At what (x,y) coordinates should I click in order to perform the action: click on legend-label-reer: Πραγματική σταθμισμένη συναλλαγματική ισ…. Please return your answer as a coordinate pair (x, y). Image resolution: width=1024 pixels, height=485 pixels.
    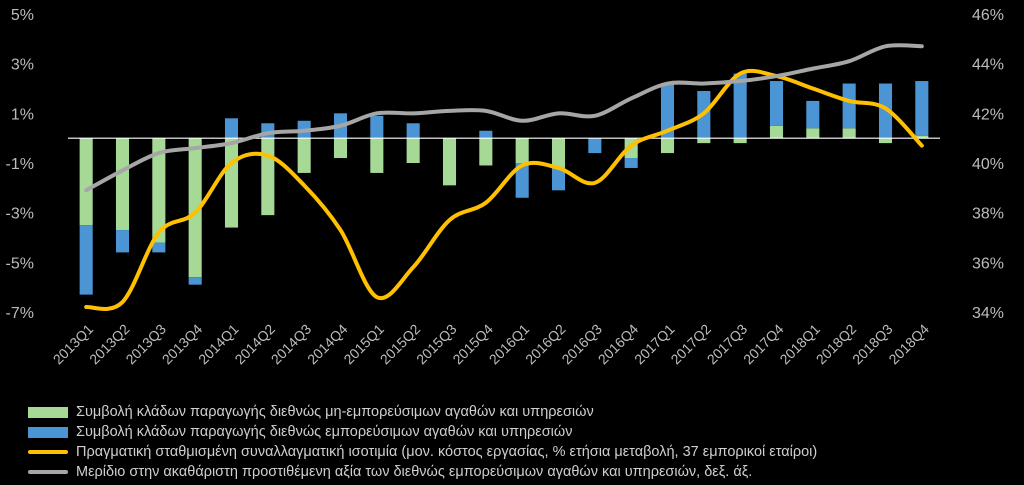
    Looking at the image, I should click on (447, 452).